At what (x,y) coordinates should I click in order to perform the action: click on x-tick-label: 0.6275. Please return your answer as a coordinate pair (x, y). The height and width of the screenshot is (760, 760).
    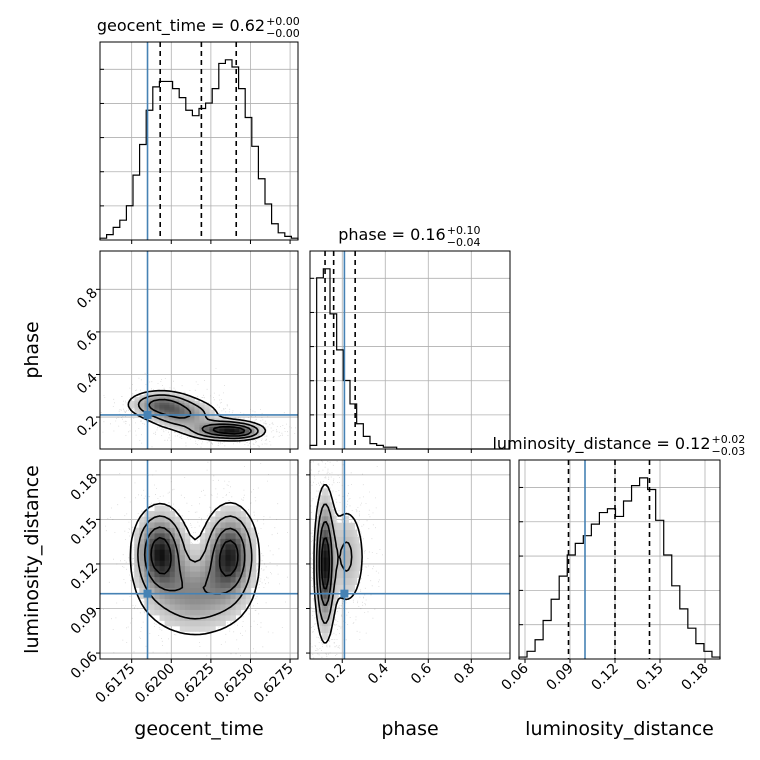
    Looking at the image, I should click on (274, 684).